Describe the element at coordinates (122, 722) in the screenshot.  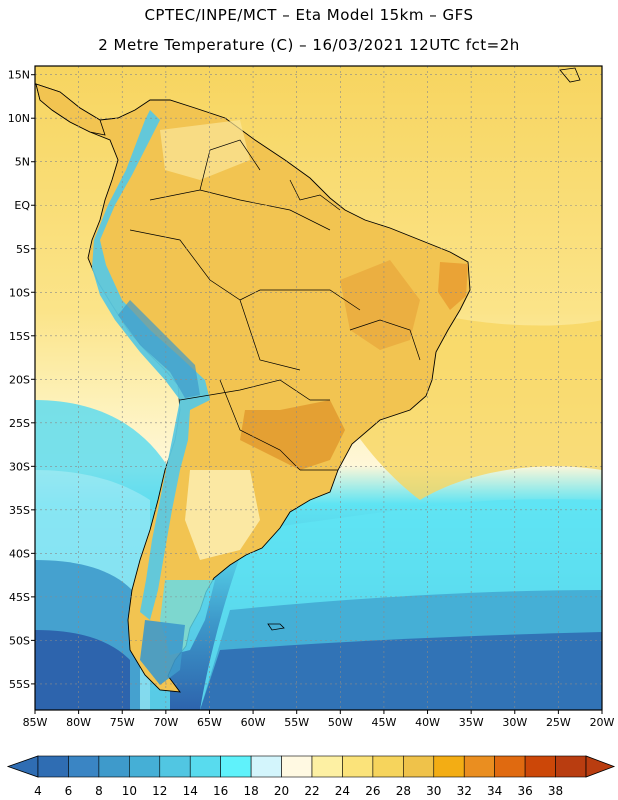
I see `x-tick-label: 75W` at that location.